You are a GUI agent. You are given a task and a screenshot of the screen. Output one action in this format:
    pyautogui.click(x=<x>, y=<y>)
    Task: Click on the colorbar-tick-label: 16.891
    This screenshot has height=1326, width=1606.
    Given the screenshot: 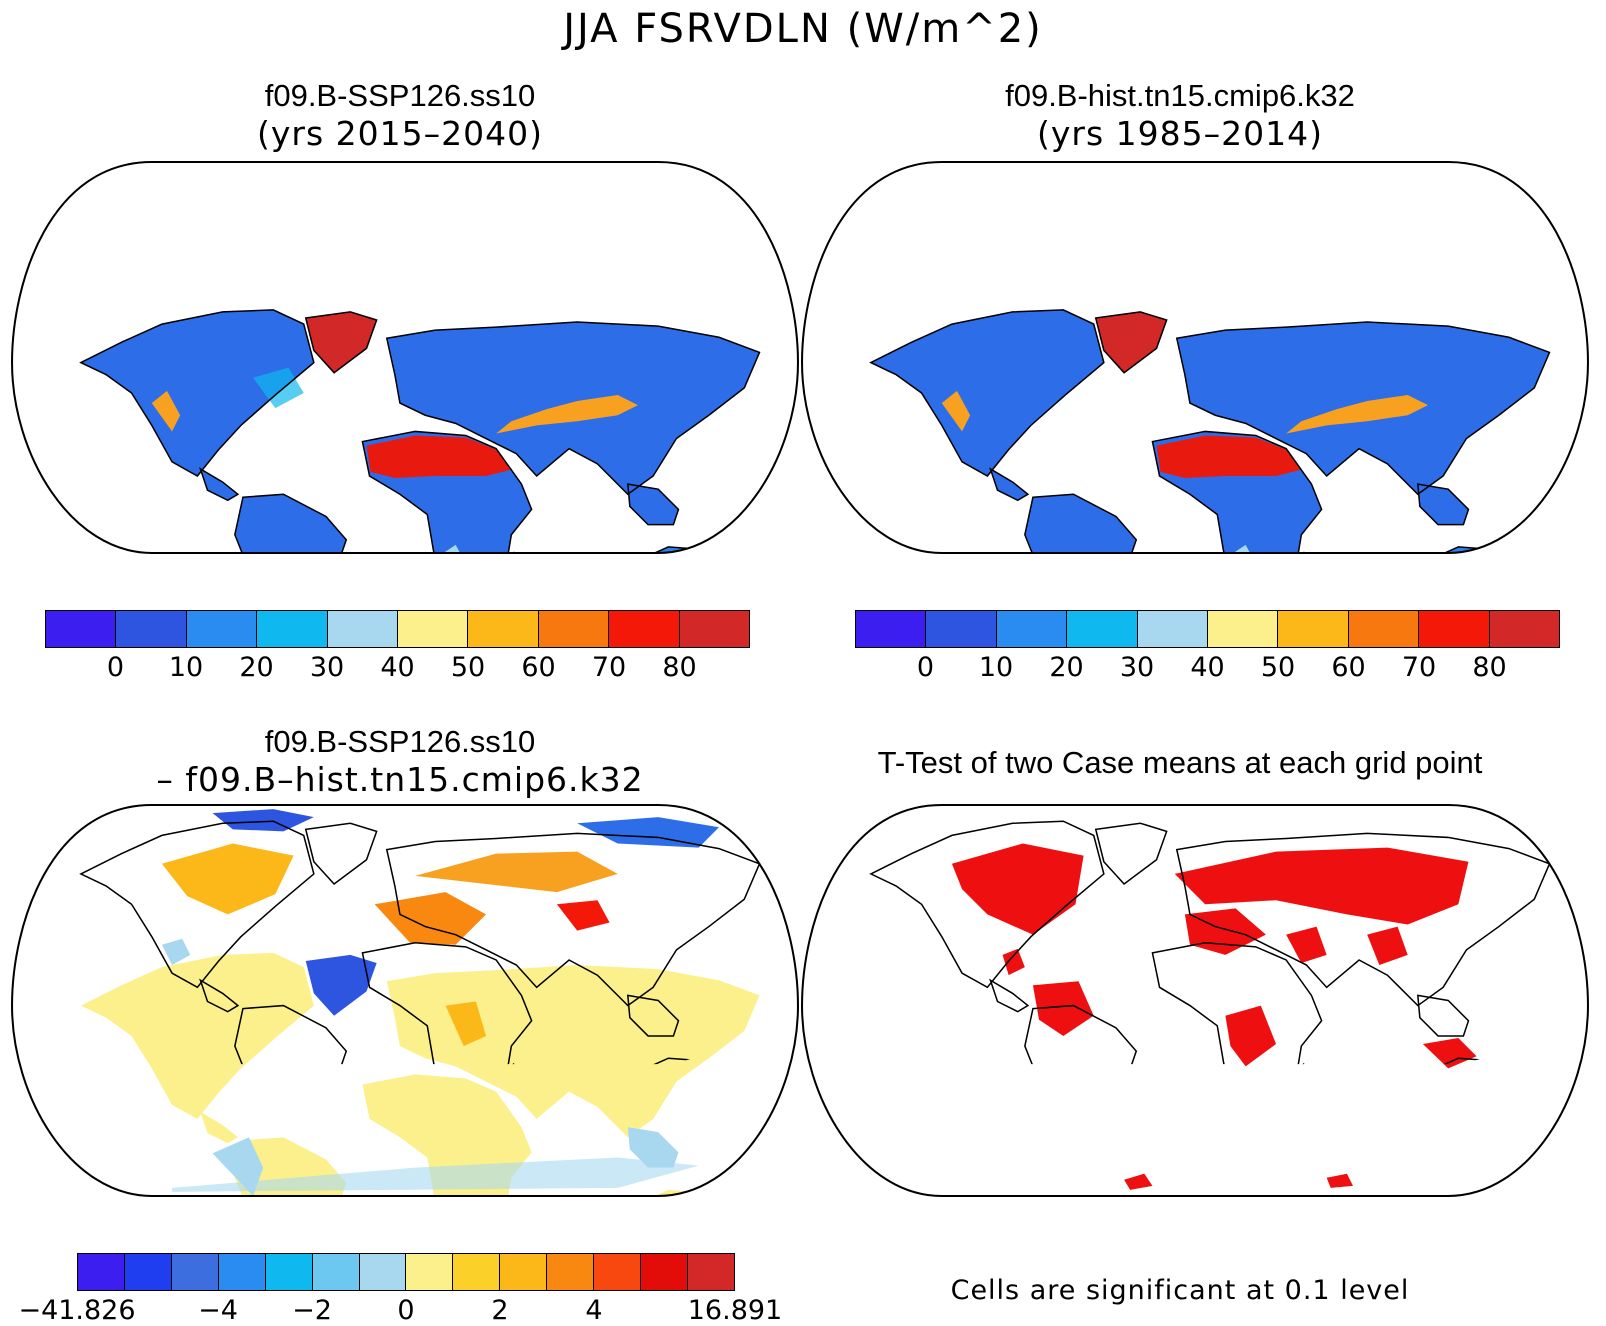 What is the action you would take?
    pyautogui.click(x=735, y=1310)
    